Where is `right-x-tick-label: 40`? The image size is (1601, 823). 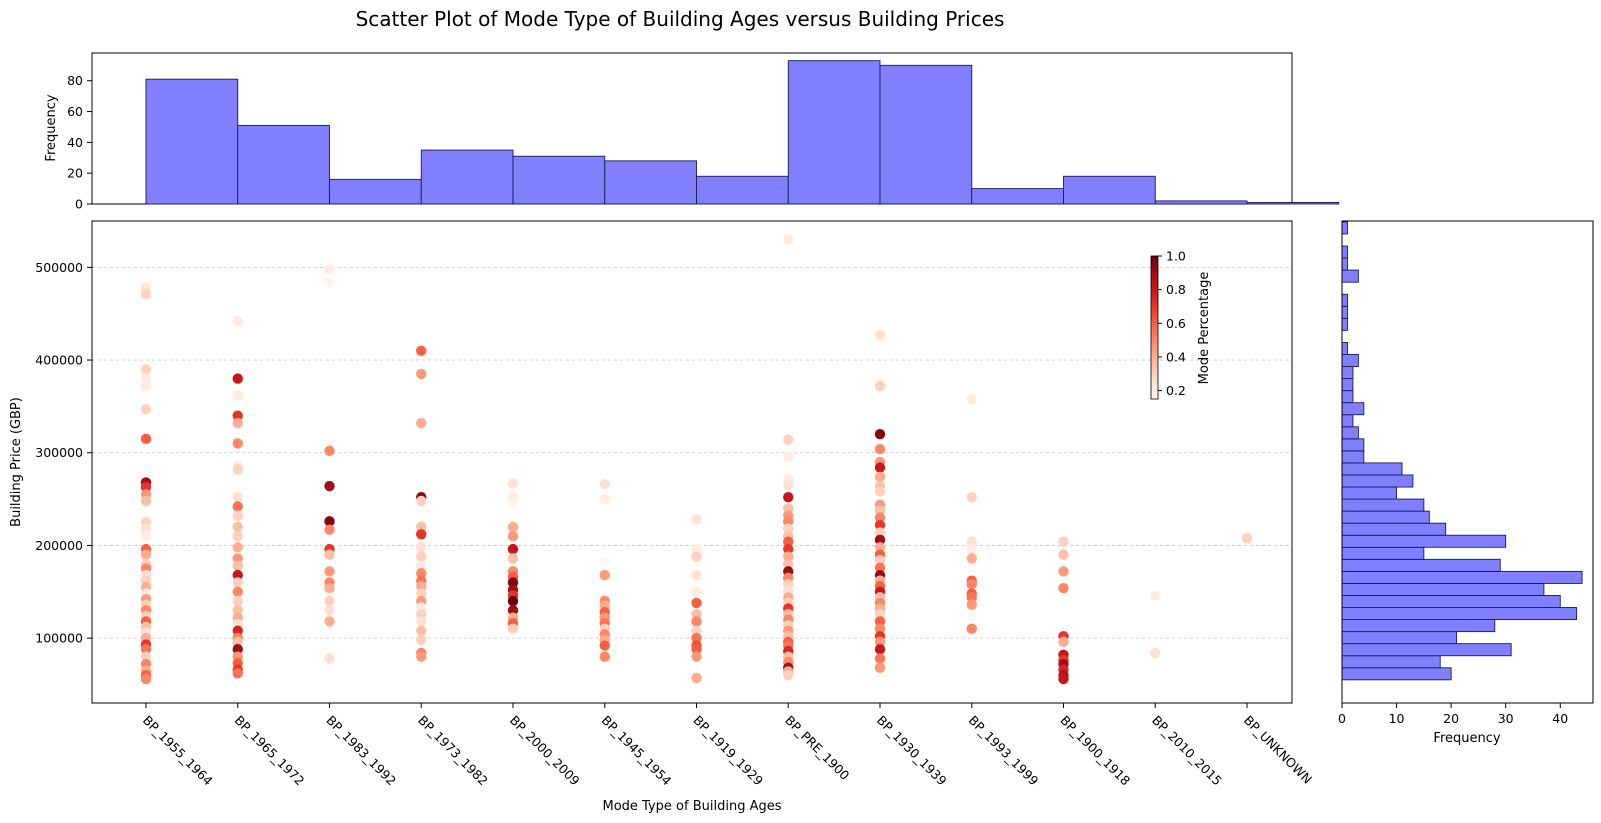 right-x-tick-label: 40 is located at coordinates (1560, 718).